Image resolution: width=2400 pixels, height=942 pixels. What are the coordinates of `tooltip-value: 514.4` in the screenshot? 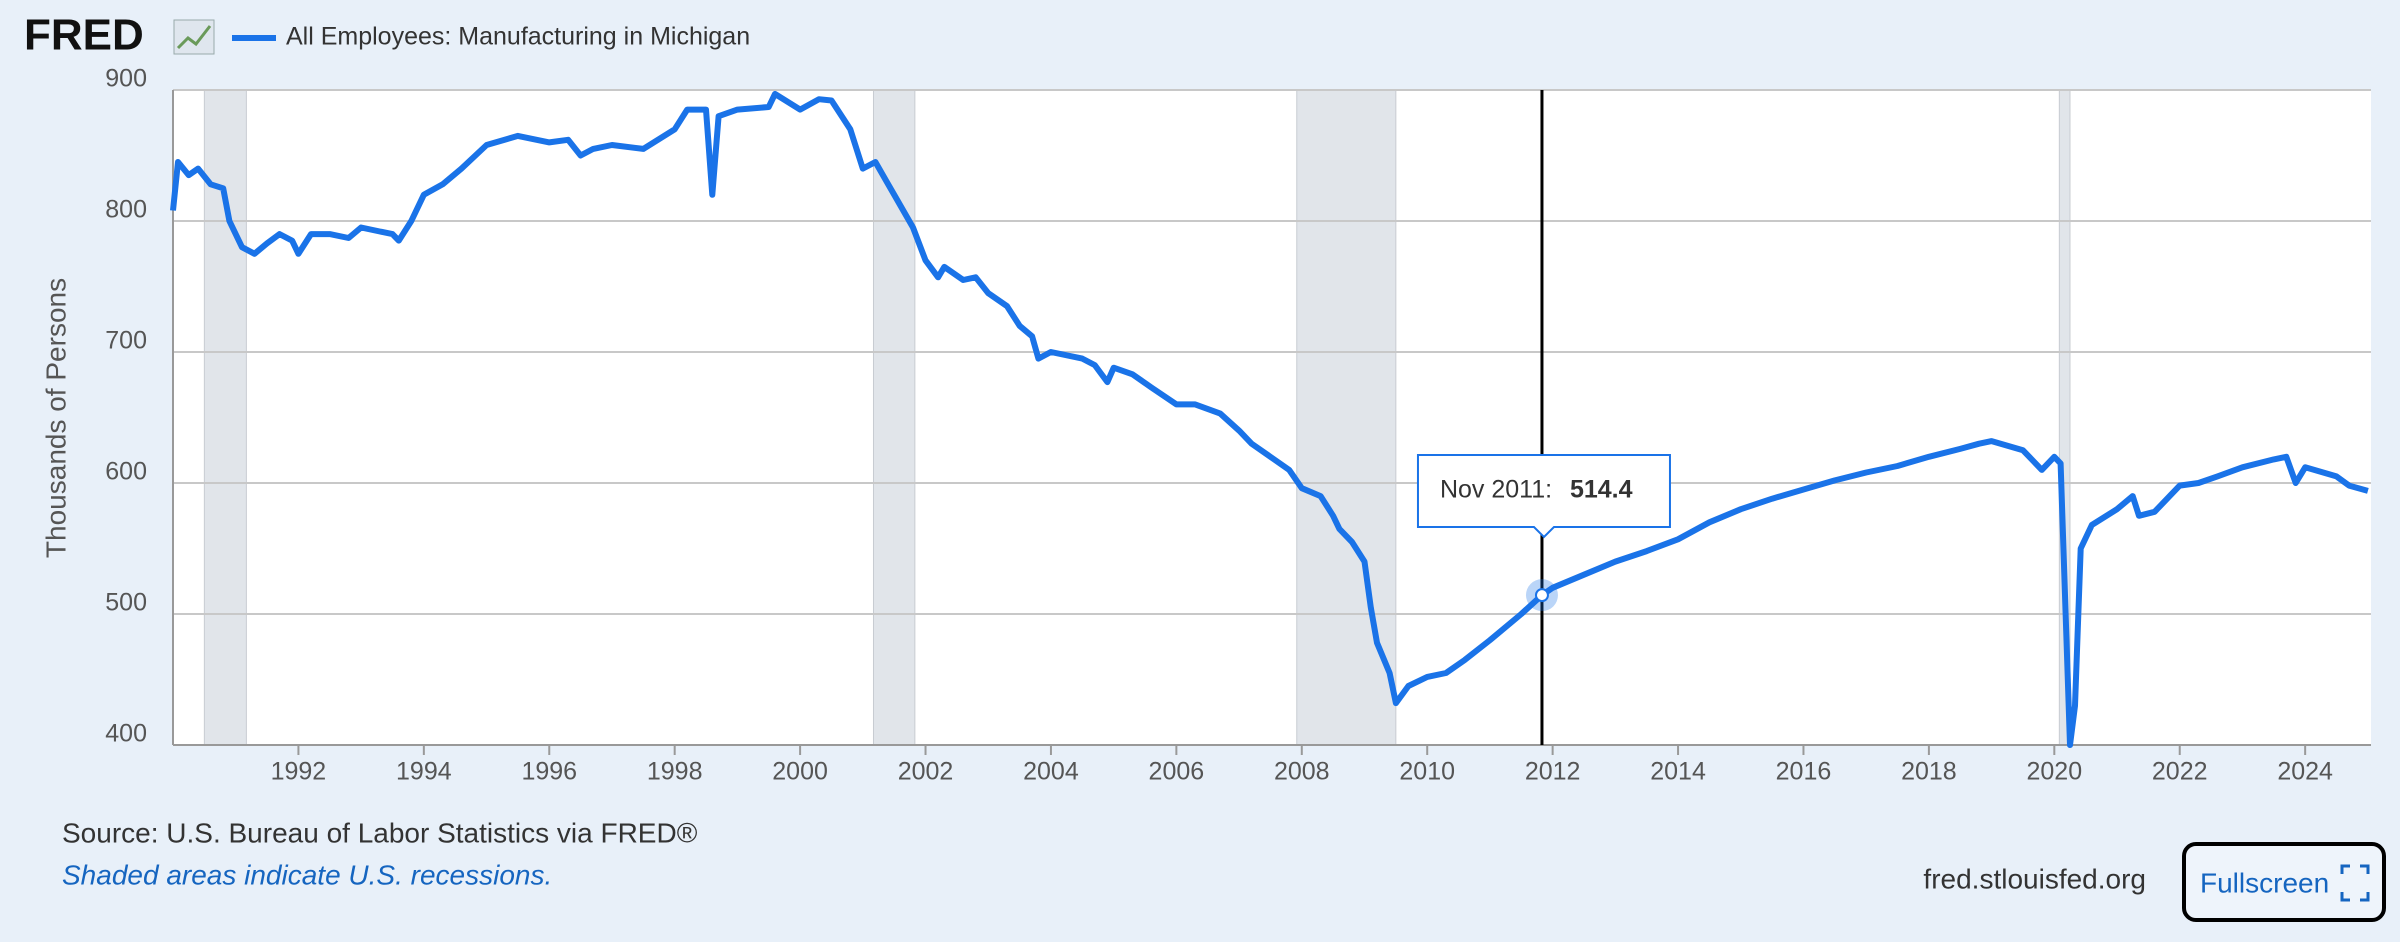 It's located at (1601, 490).